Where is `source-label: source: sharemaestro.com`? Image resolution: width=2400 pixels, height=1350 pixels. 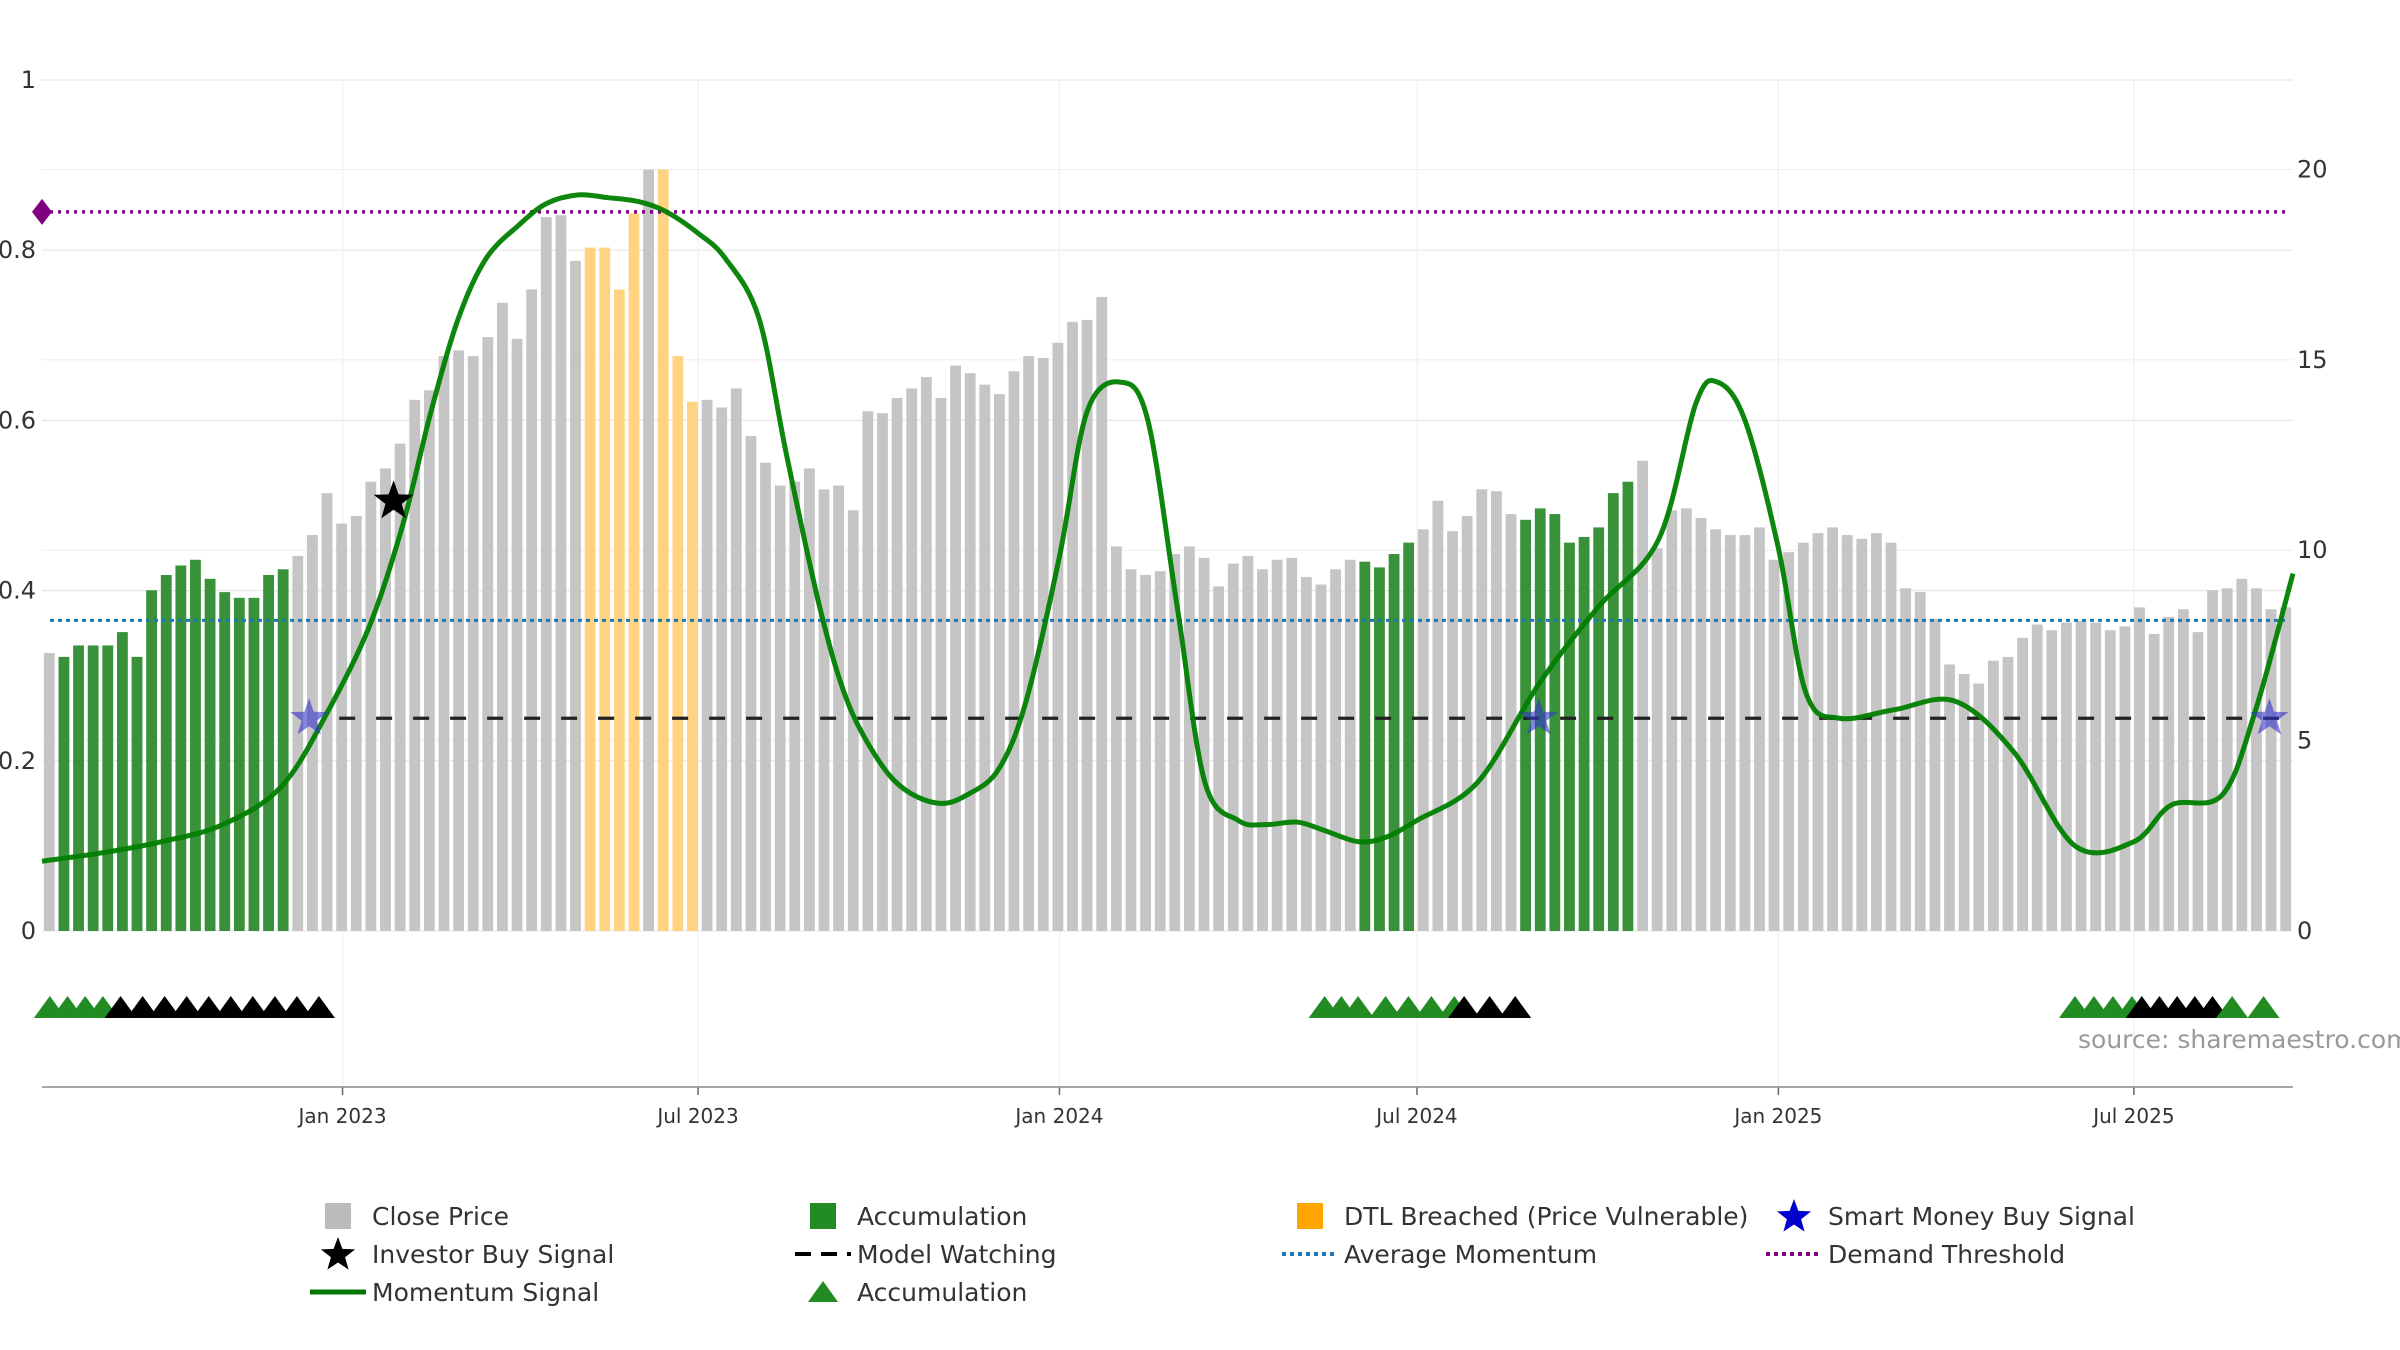
source-label: source: sharemaestro.com is located at coordinates (2239, 1039).